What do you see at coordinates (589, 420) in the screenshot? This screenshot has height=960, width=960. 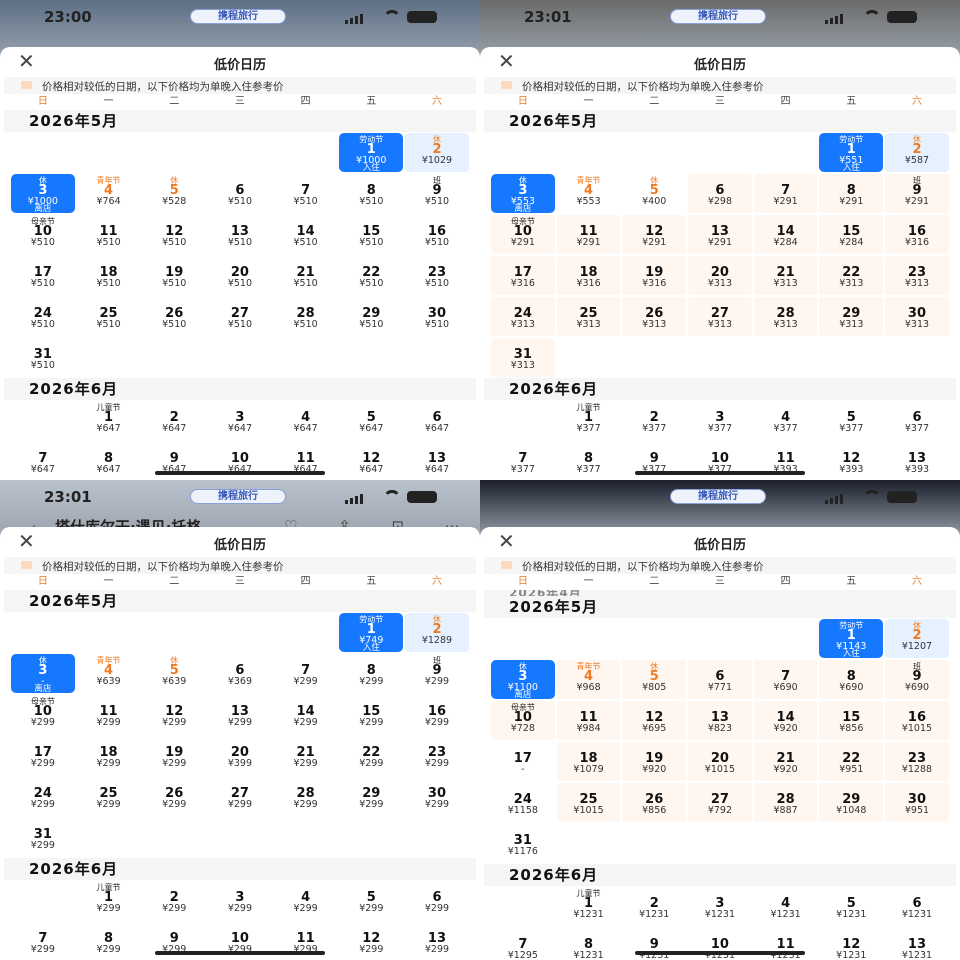 I see `day-cell: 儿童节 1 ¥377` at bounding box center [589, 420].